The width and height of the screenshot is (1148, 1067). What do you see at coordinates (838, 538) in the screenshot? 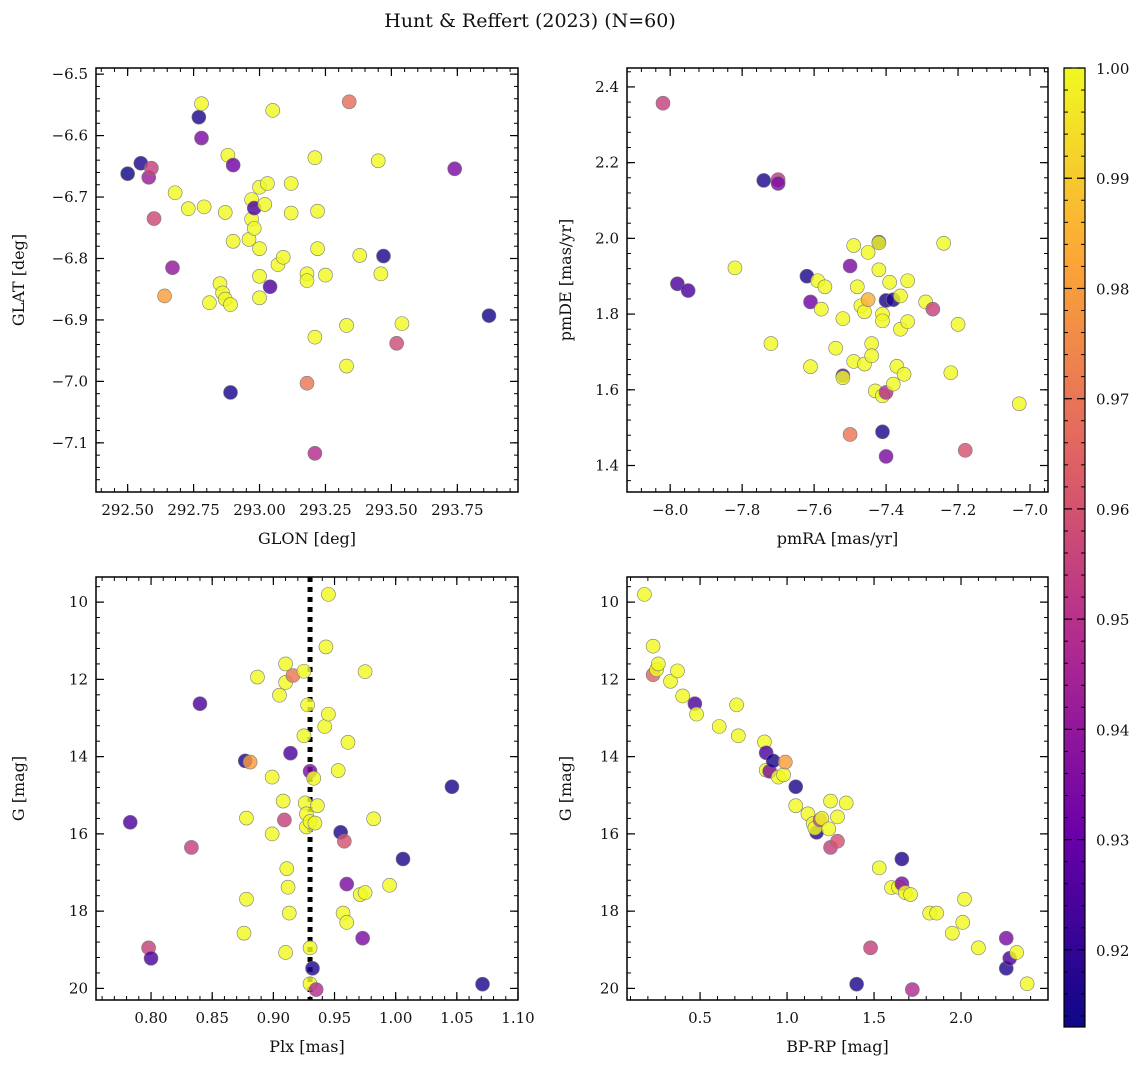
I see `x-axis-label: pmRA [mas/yr]` at bounding box center [838, 538].